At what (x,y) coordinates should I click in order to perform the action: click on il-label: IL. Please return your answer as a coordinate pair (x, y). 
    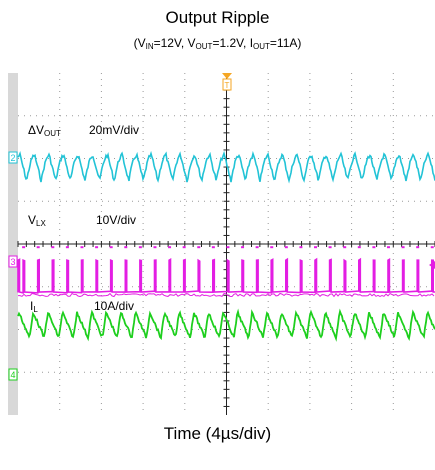
    Looking at the image, I should click on (34, 306).